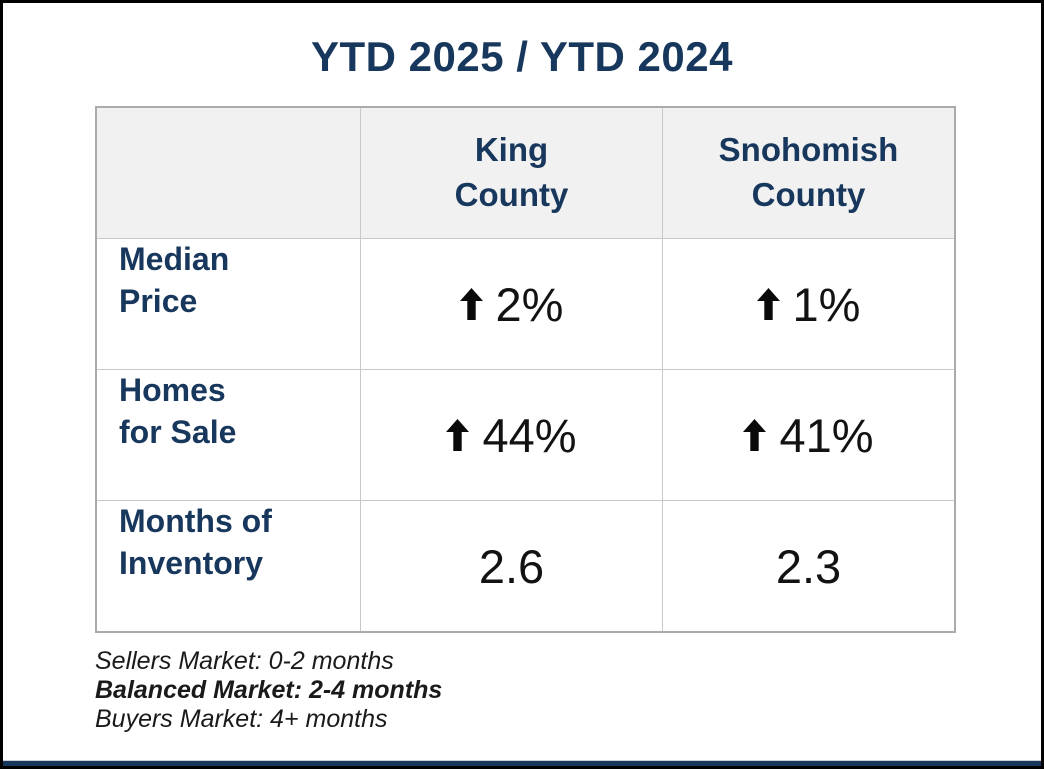 The height and width of the screenshot is (769, 1044). I want to click on legend-balanced-market: Balanced Market: 2-4 months, so click(269, 690).